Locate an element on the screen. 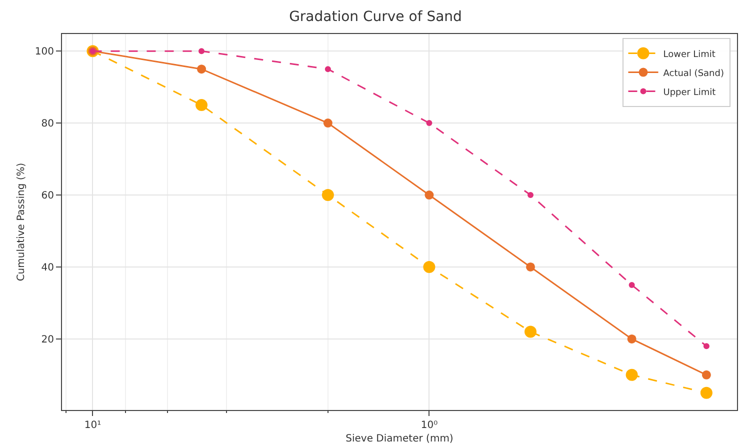 This screenshot has height=448, width=751. chart-title: Gradation Curve of Sand is located at coordinates (375, 17).